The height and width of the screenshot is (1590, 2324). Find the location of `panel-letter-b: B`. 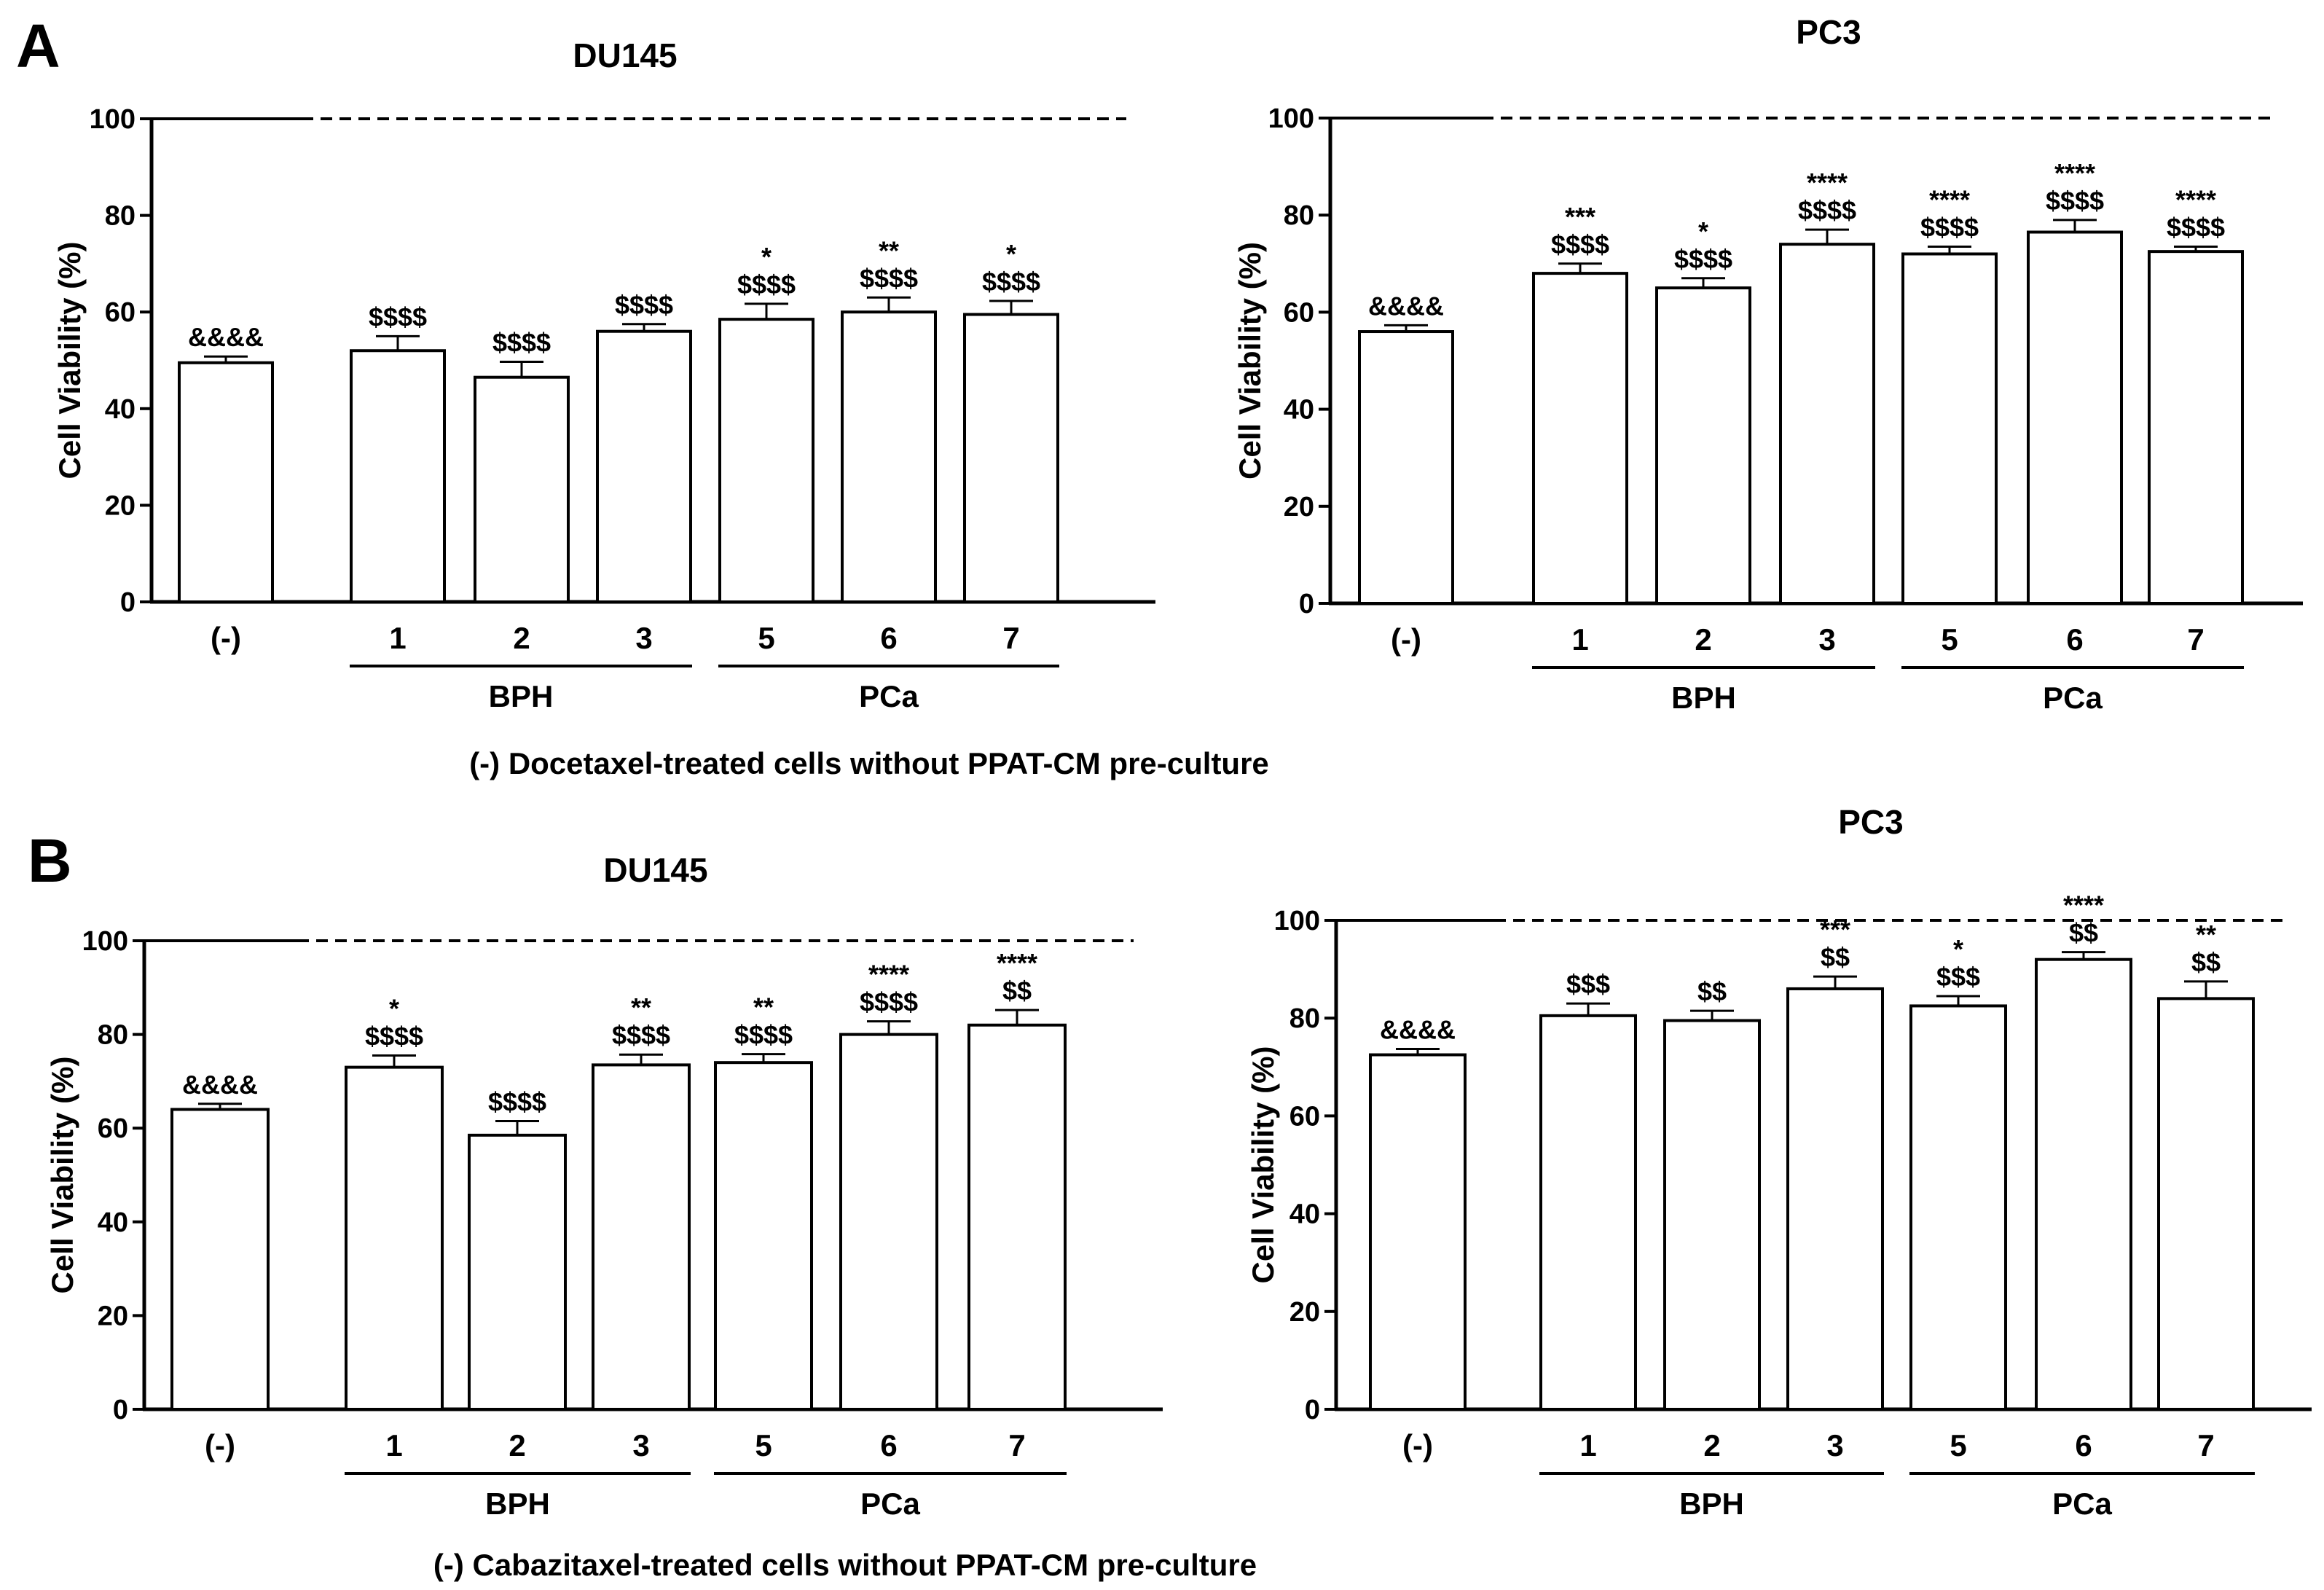

panel-letter-b: B is located at coordinates (50, 860).